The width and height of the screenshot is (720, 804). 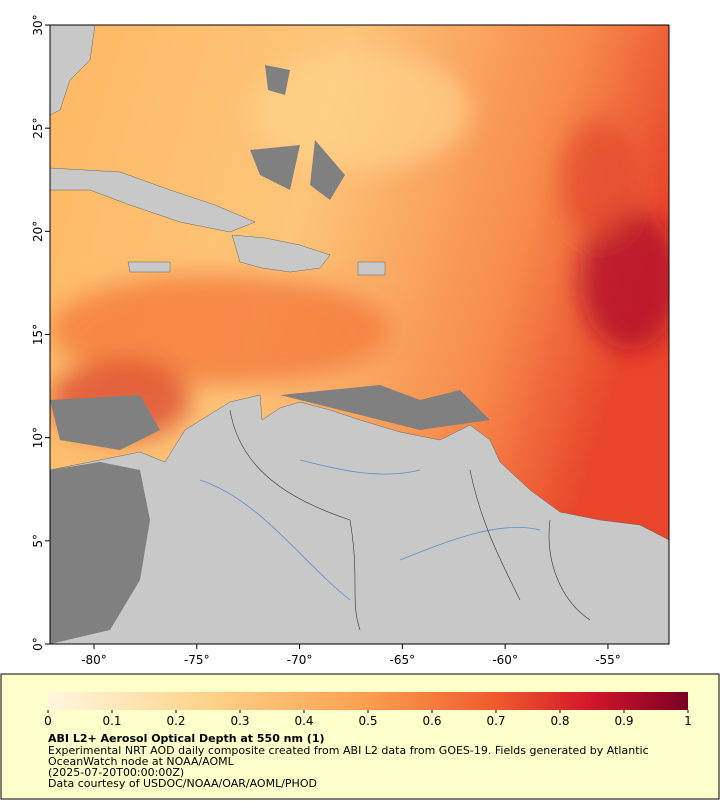 What do you see at coordinates (623, 721) in the screenshot?
I see `colorbar-tick-label: 0.9` at bounding box center [623, 721].